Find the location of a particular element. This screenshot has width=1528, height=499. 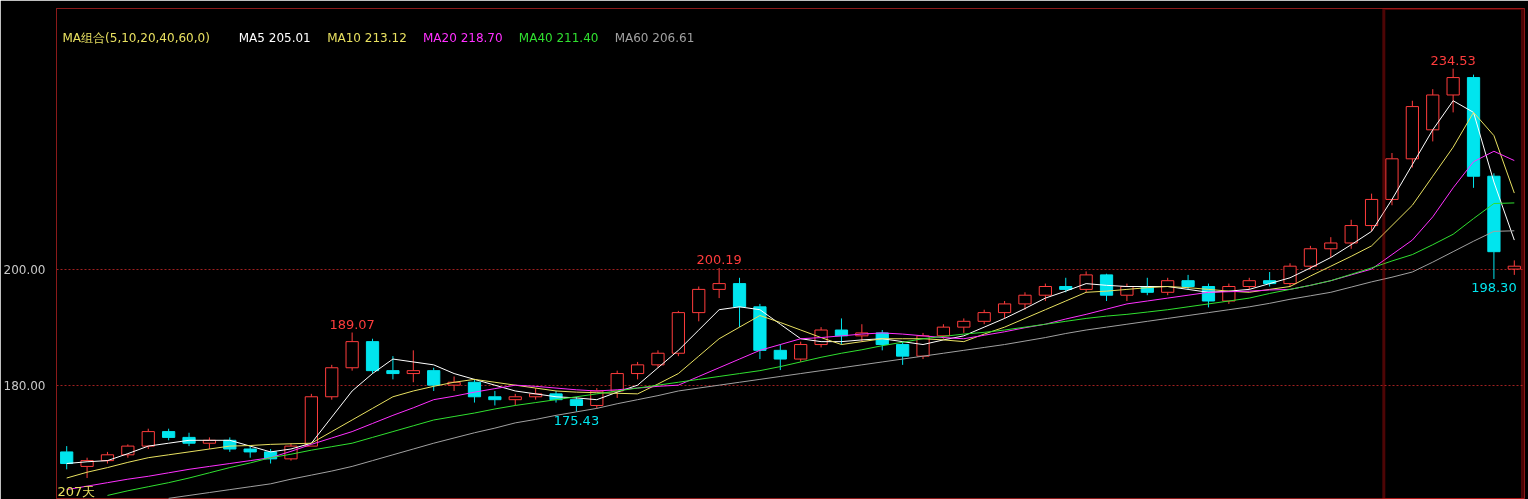

y-tick-label: 180.00 is located at coordinates (24, 385).